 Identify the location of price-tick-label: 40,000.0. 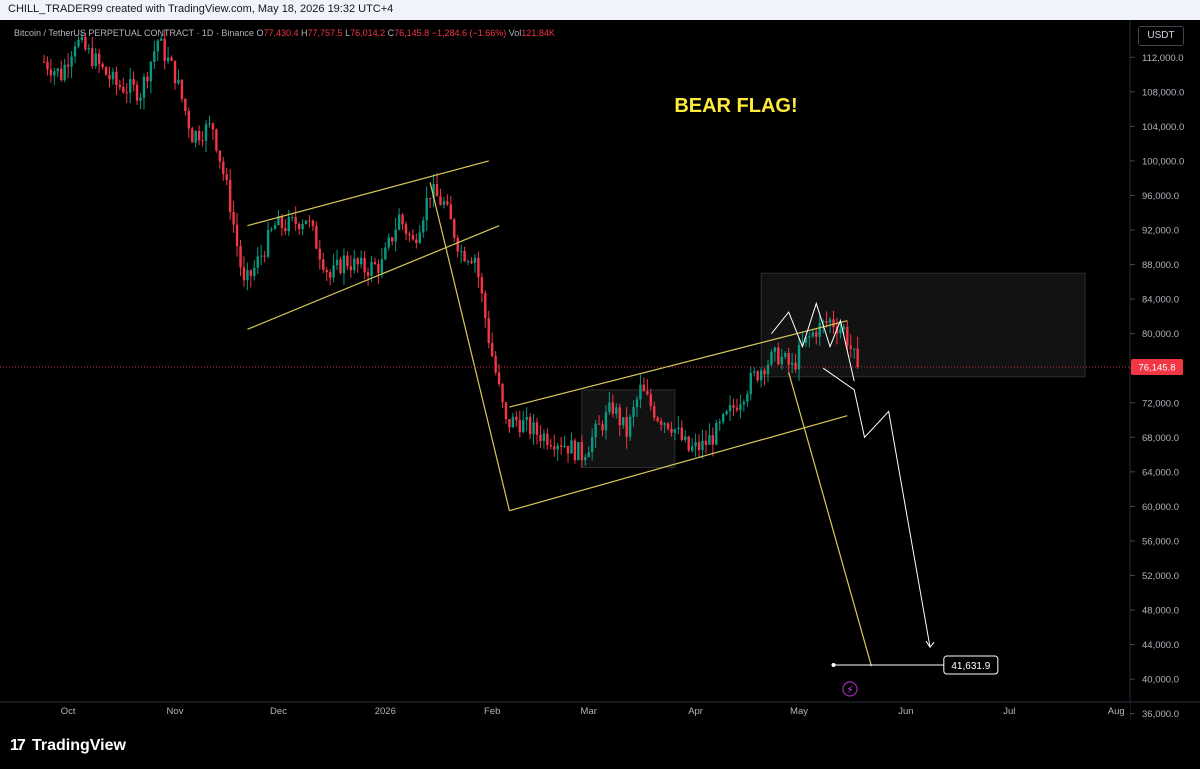
(1160, 680).